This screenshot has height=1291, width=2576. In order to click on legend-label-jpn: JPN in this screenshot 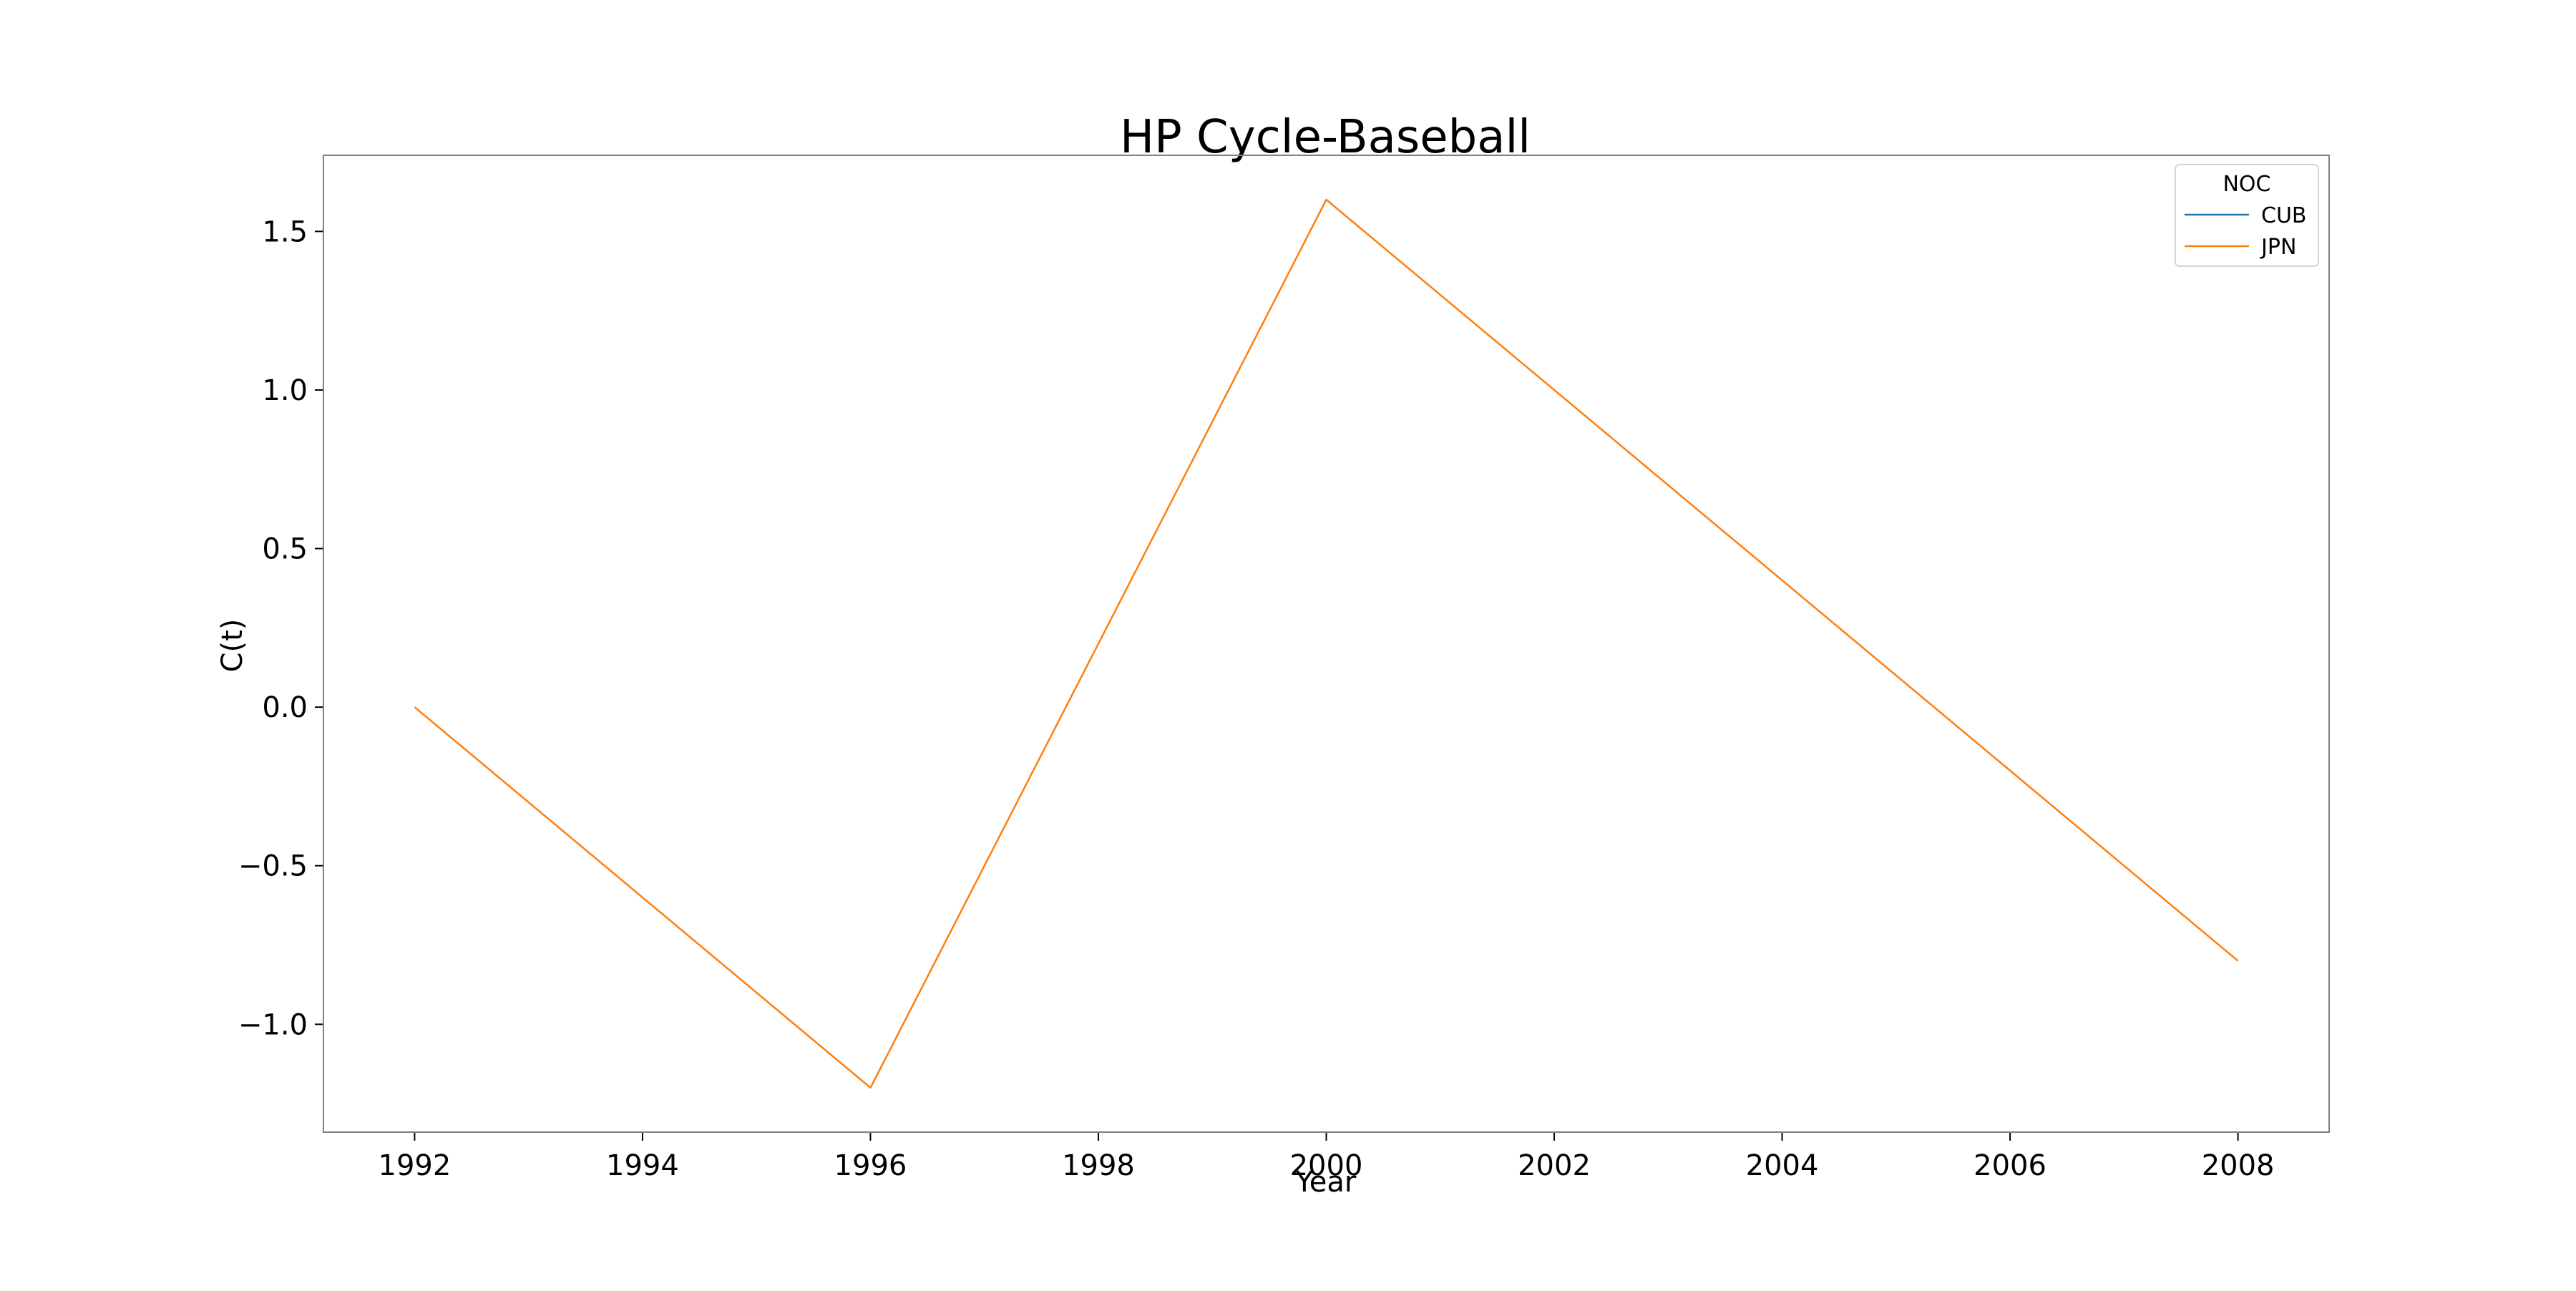, I will do `click(2278, 247)`.